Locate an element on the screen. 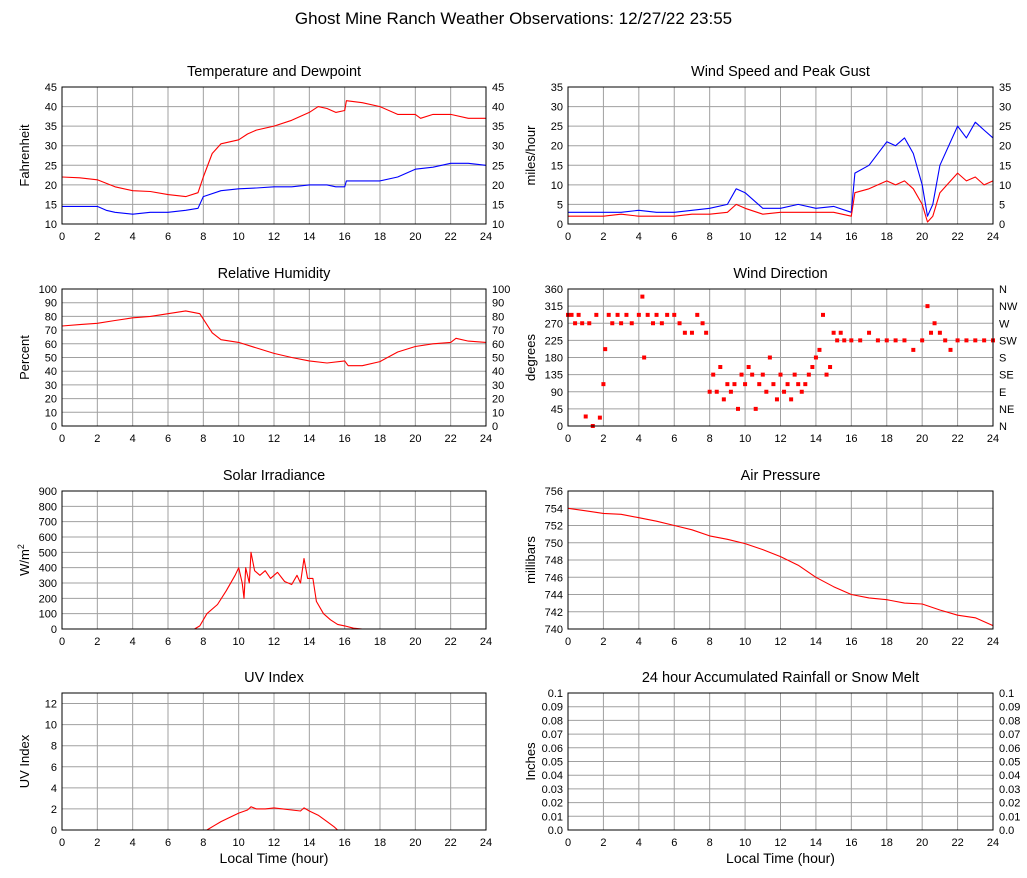 The height and width of the screenshot is (878, 1027). y-tick-label: 100 is located at coordinates (48, 615).